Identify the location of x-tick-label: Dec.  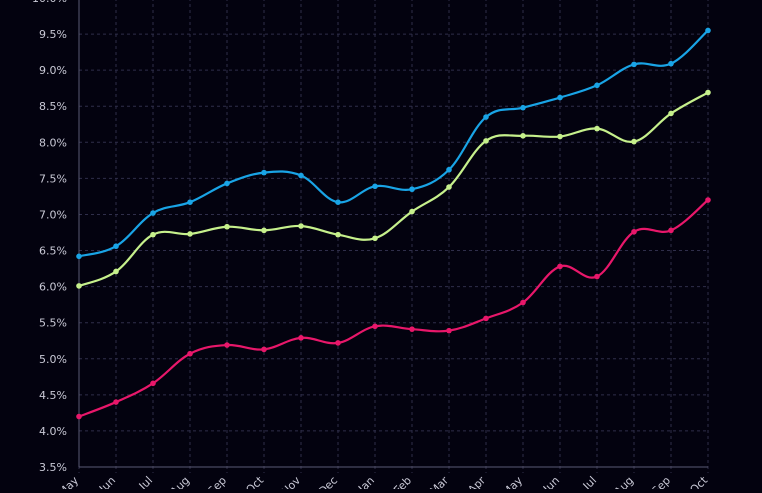
(328, 481).